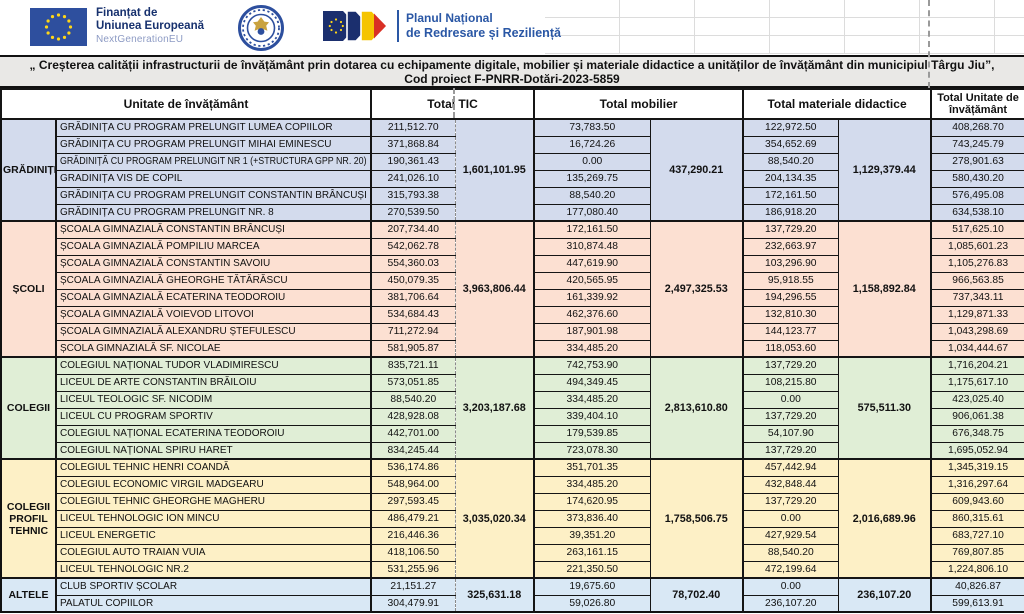 Image resolution: width=1024 pixels, height=614 pixels. What do you see at coordinates (413, 263) in the screenshot?
I see `tic-value-cell: 554,360.03` at bounding box center [413, 263].